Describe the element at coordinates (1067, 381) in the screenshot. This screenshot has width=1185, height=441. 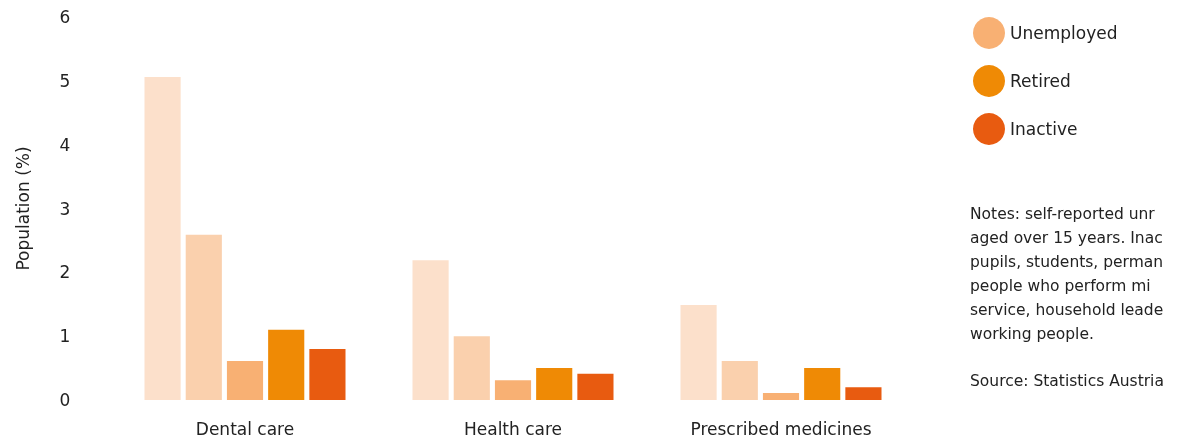
I see `source-note: Source: Statistics Austria` at that location.